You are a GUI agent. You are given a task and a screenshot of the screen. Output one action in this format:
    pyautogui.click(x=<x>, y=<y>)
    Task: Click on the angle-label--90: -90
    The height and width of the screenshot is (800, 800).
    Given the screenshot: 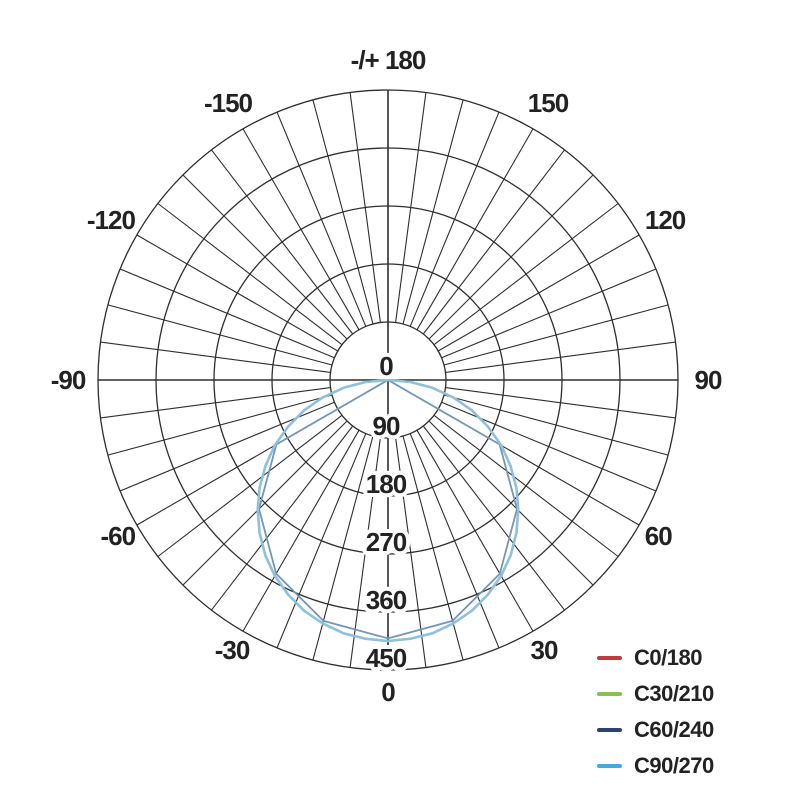 What is the action you would take?
    pyautogui.click(x=68, y=380)
    